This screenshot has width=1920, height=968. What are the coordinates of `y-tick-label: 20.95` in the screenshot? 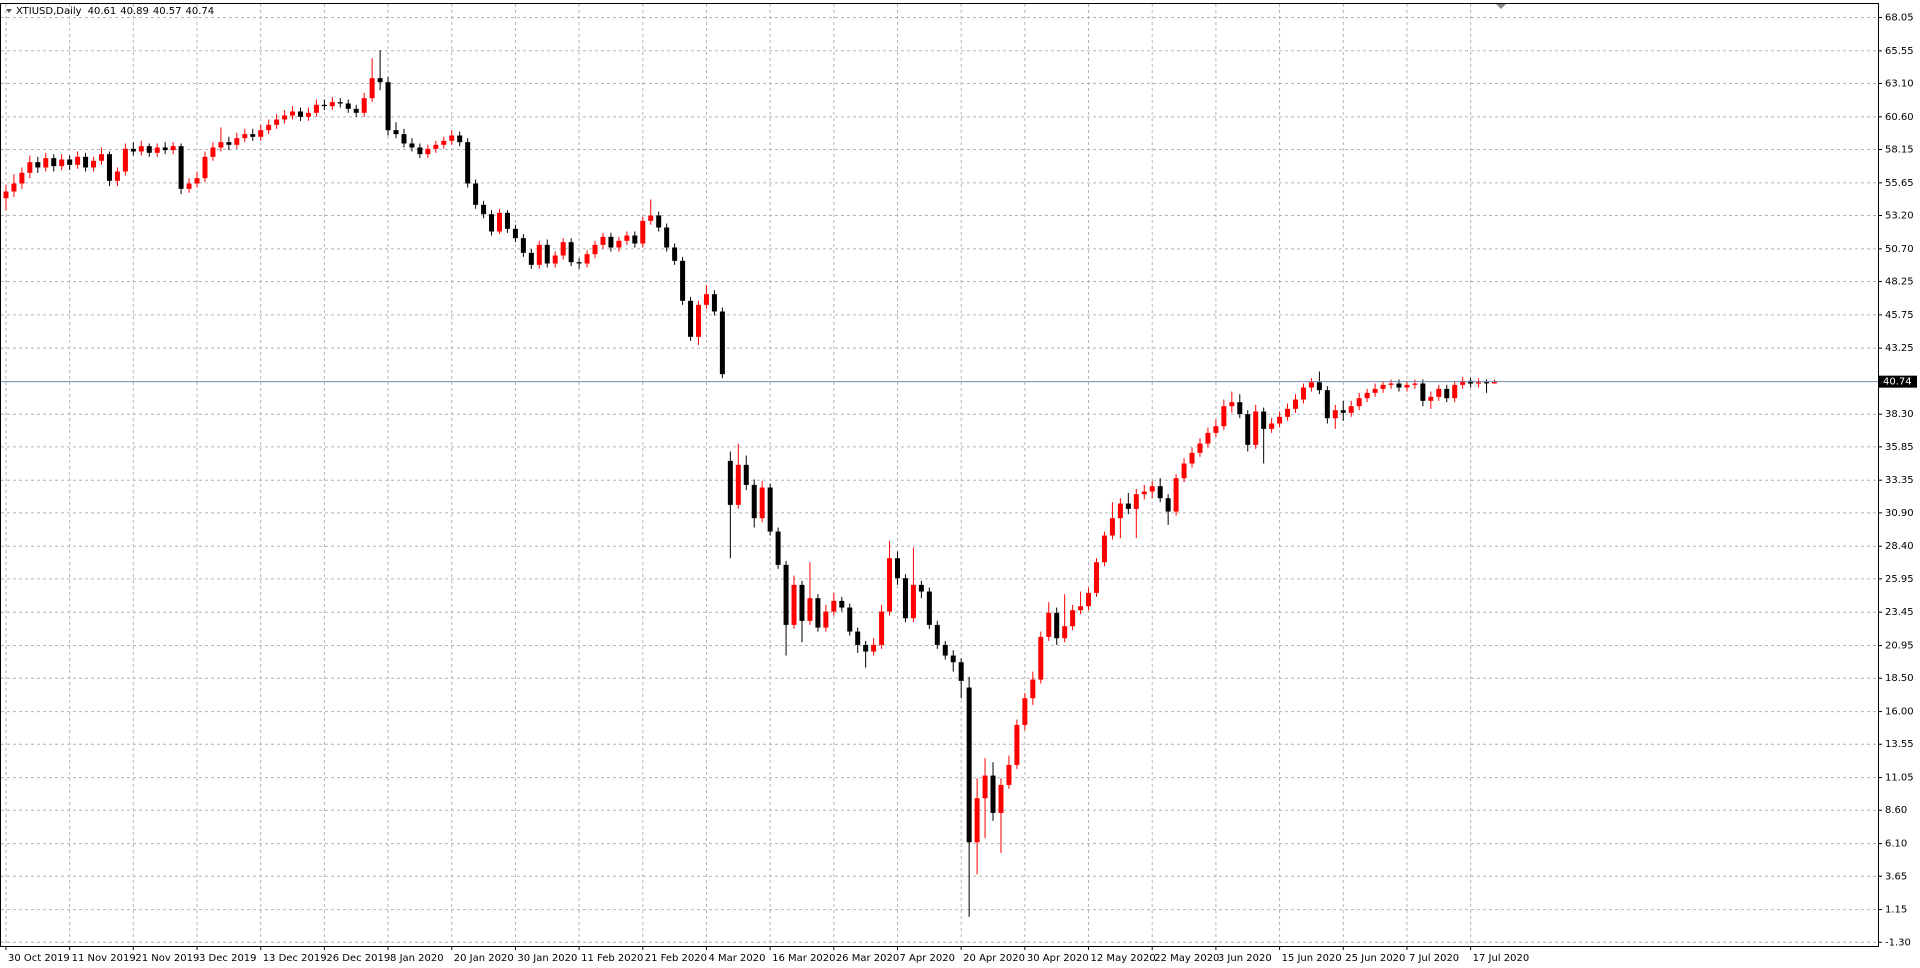 It's located at (1899, 646).